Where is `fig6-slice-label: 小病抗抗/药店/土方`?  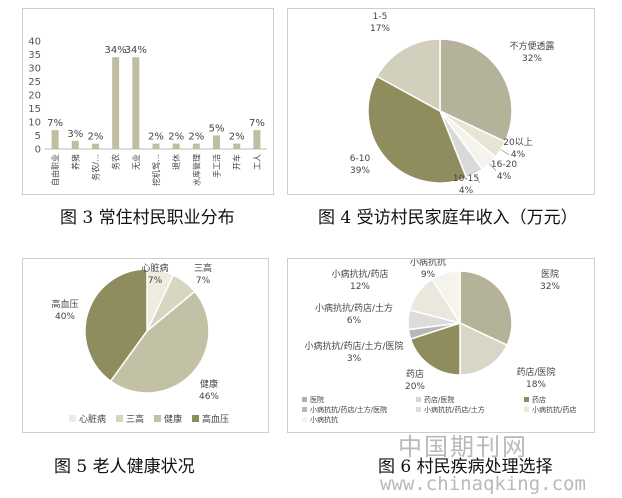 fig6-slice-label: 小病抗抗/药店/土方 is located at coordinates (354, 308).